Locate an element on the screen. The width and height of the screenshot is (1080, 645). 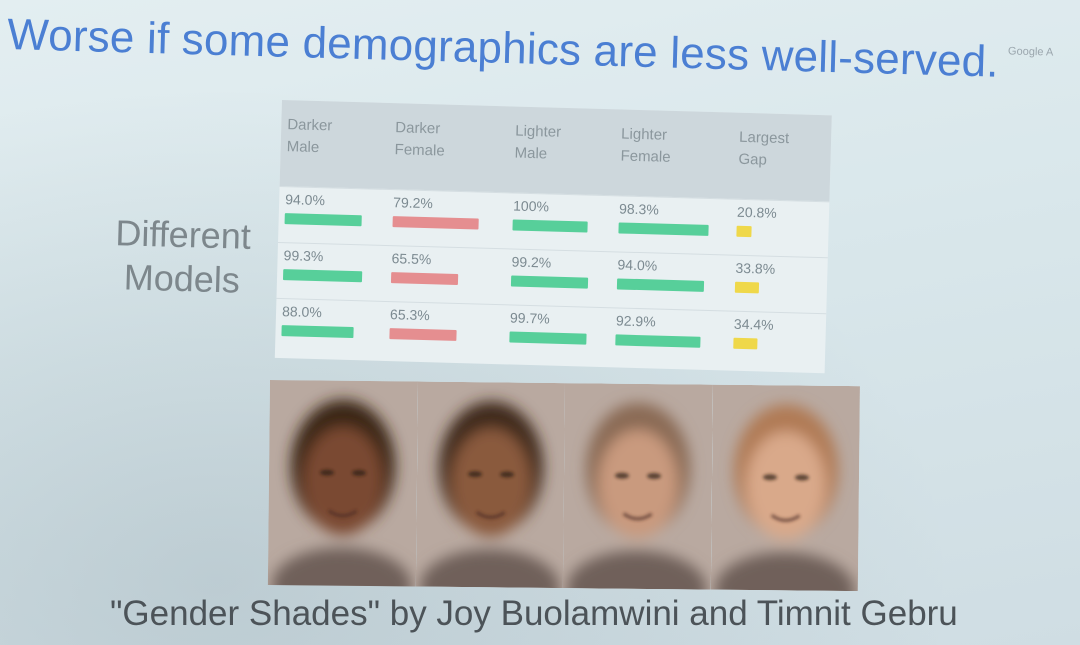
side-label-text: Different Models is located at coordinates (183, 256).